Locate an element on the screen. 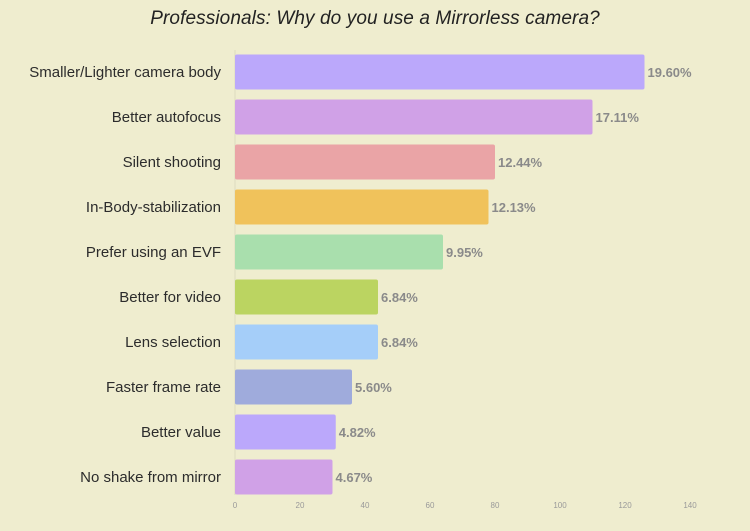  category-label: Smaller/Lighter camera body is located at coordinates (125, 72).